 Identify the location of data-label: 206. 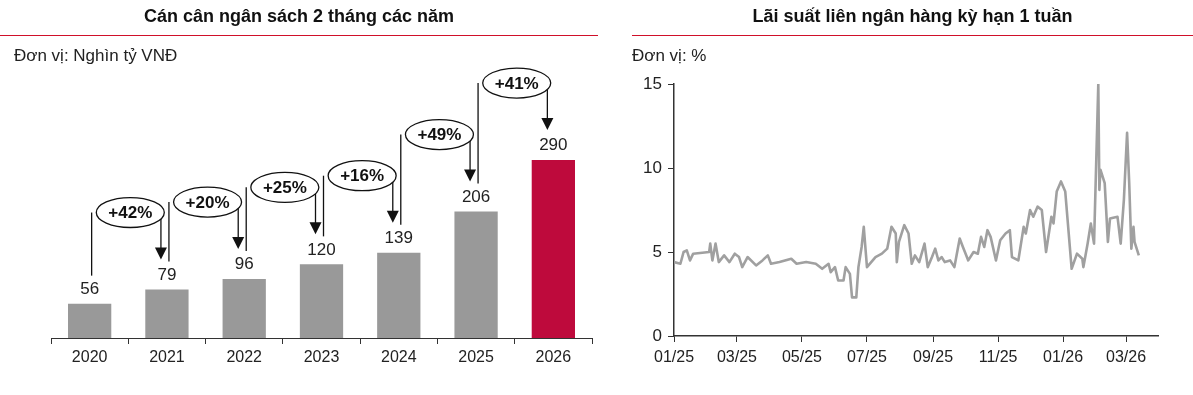
(476, 196).